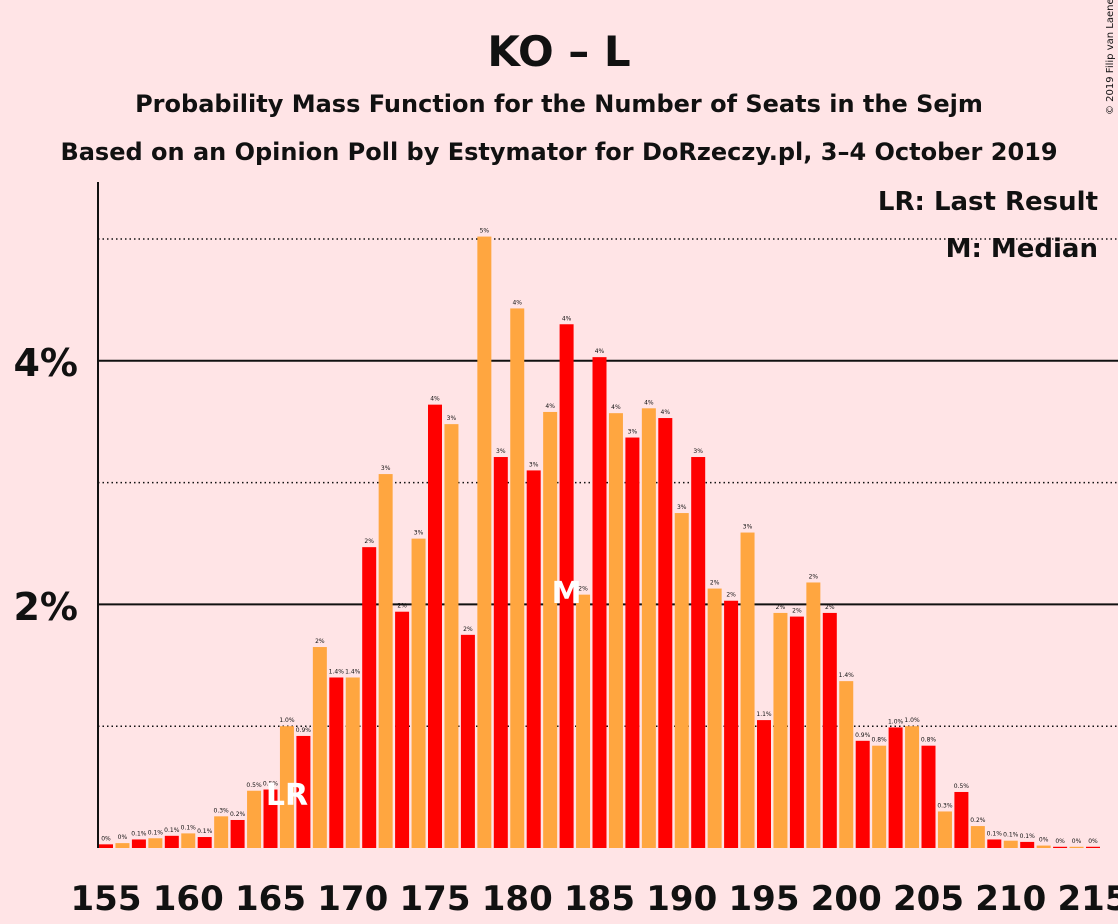 Image resolution: width=1118 pixels, height=924 pixels. I want to click on data-label: 0.9%, so click(304, 730).